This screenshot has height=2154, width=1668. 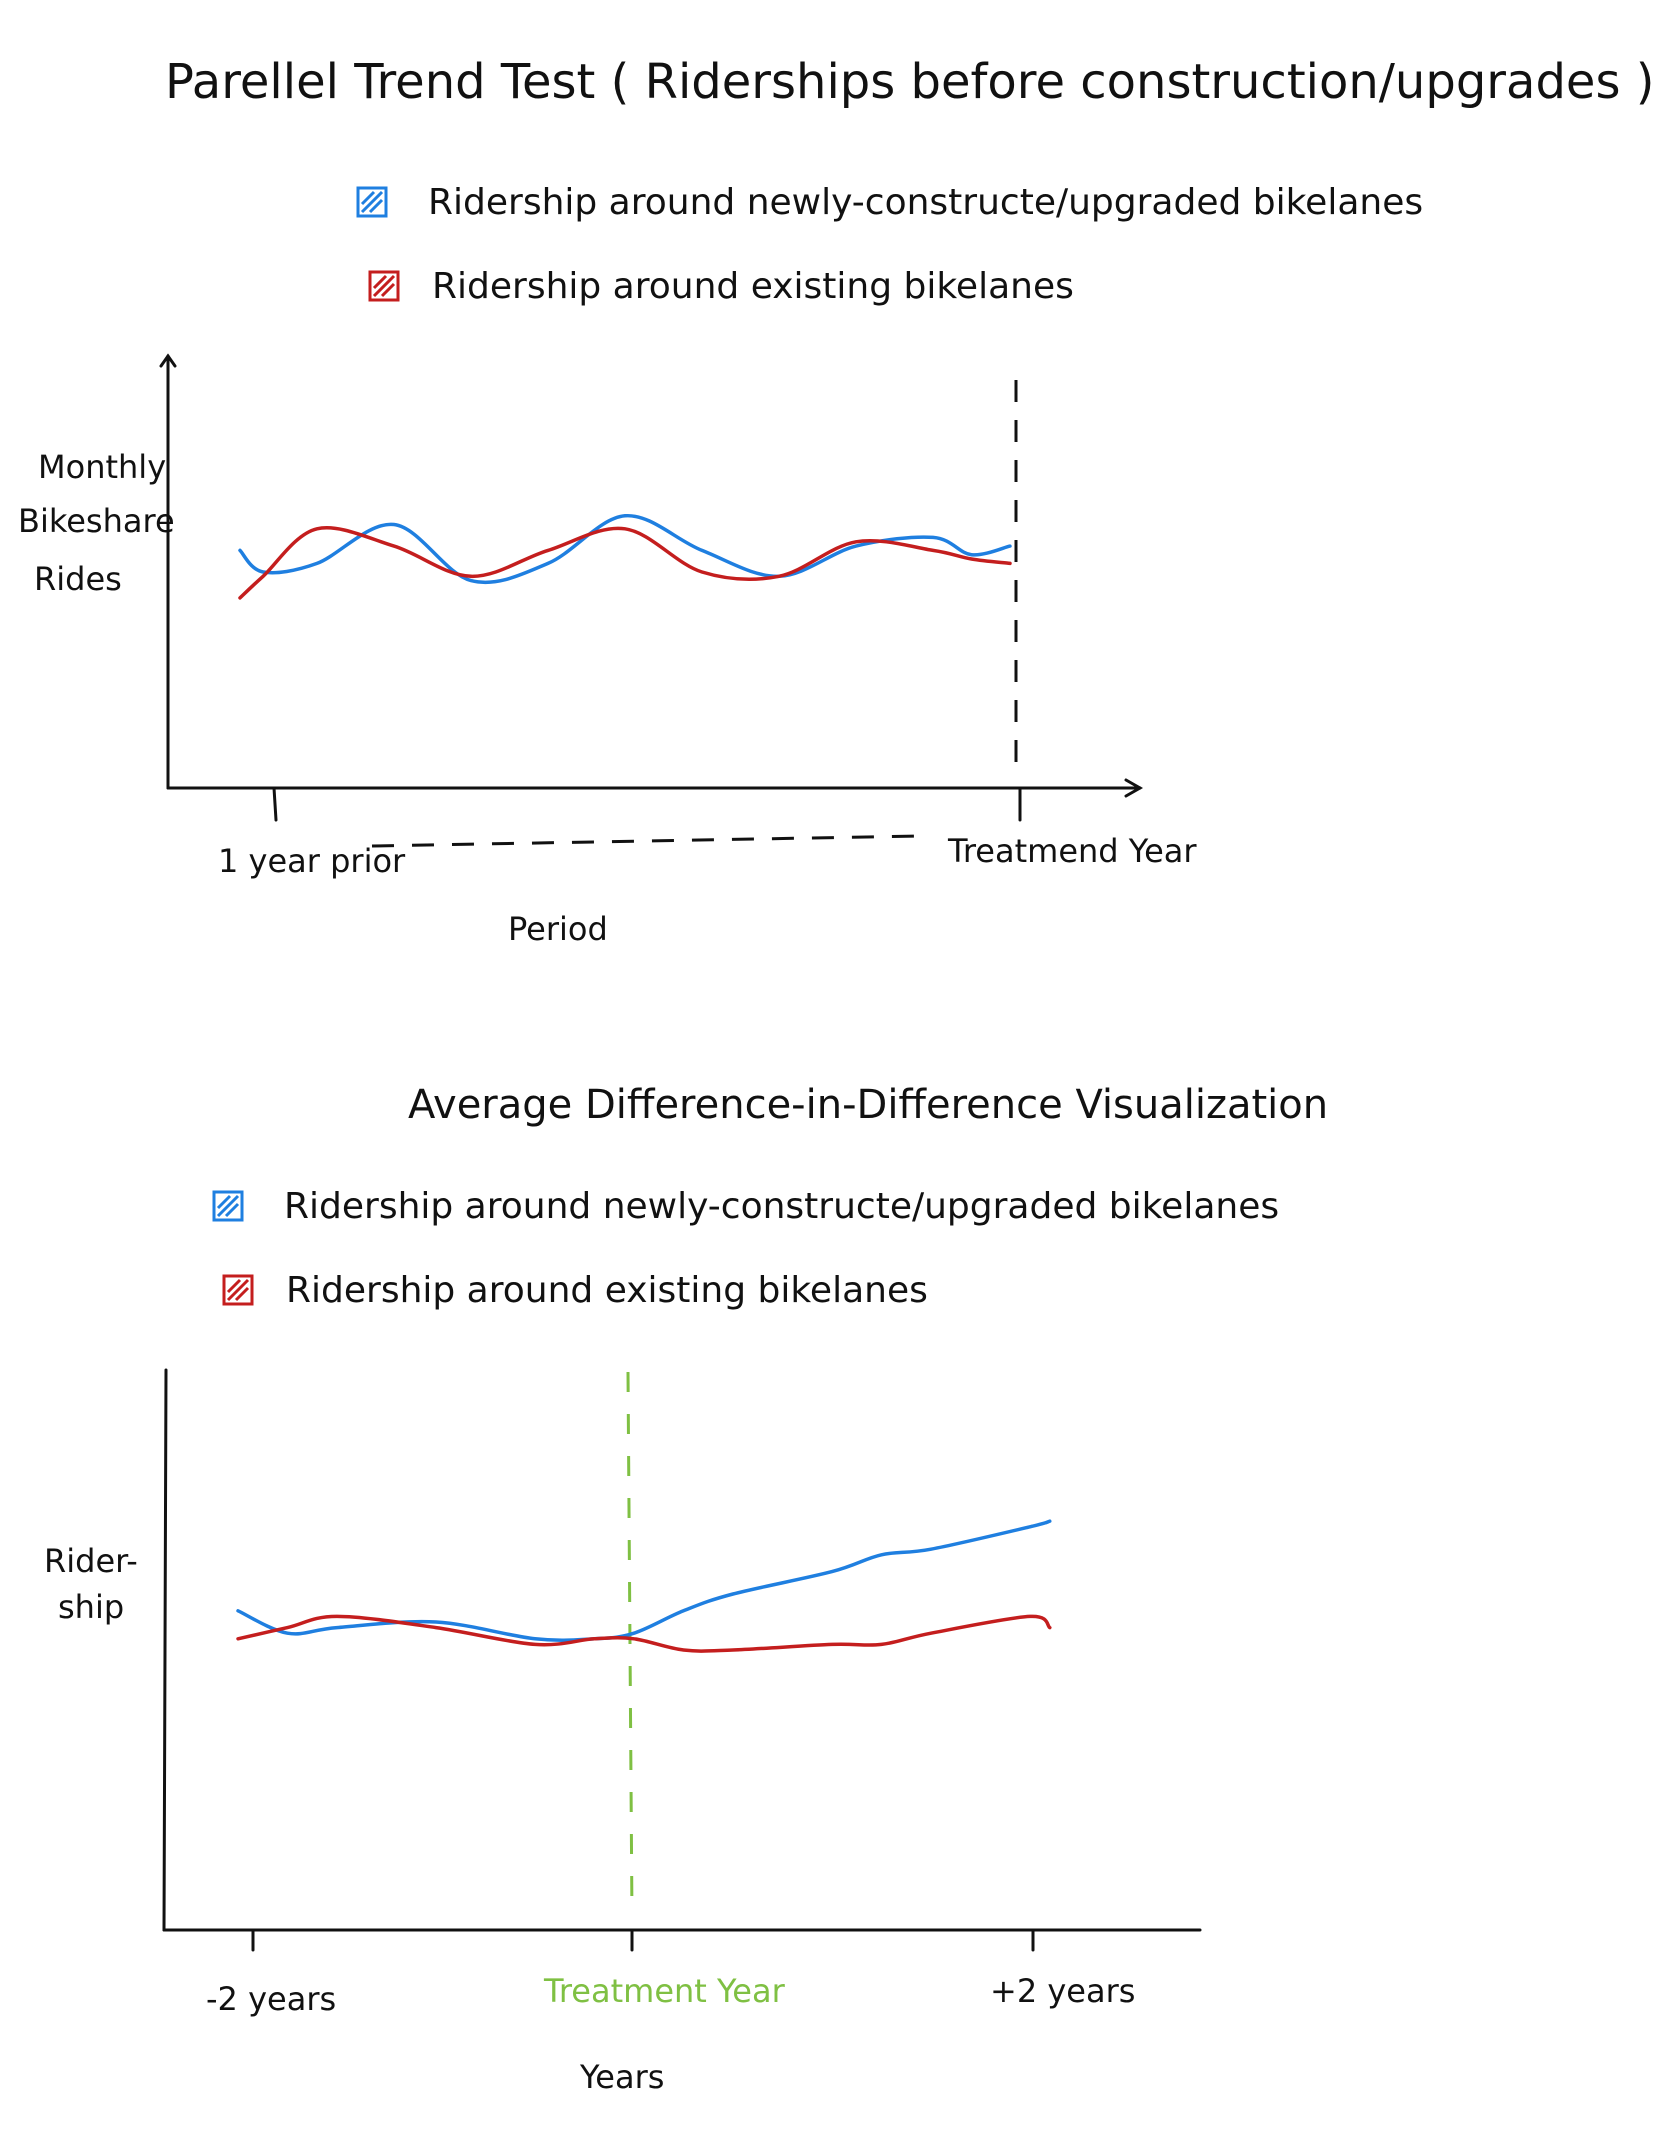 What do you see at coordinates (1072, 851) in the screenshot?
I see `chart-1-tick-label-treatment: Treatmend Year` at bounding box center [1072, 851].